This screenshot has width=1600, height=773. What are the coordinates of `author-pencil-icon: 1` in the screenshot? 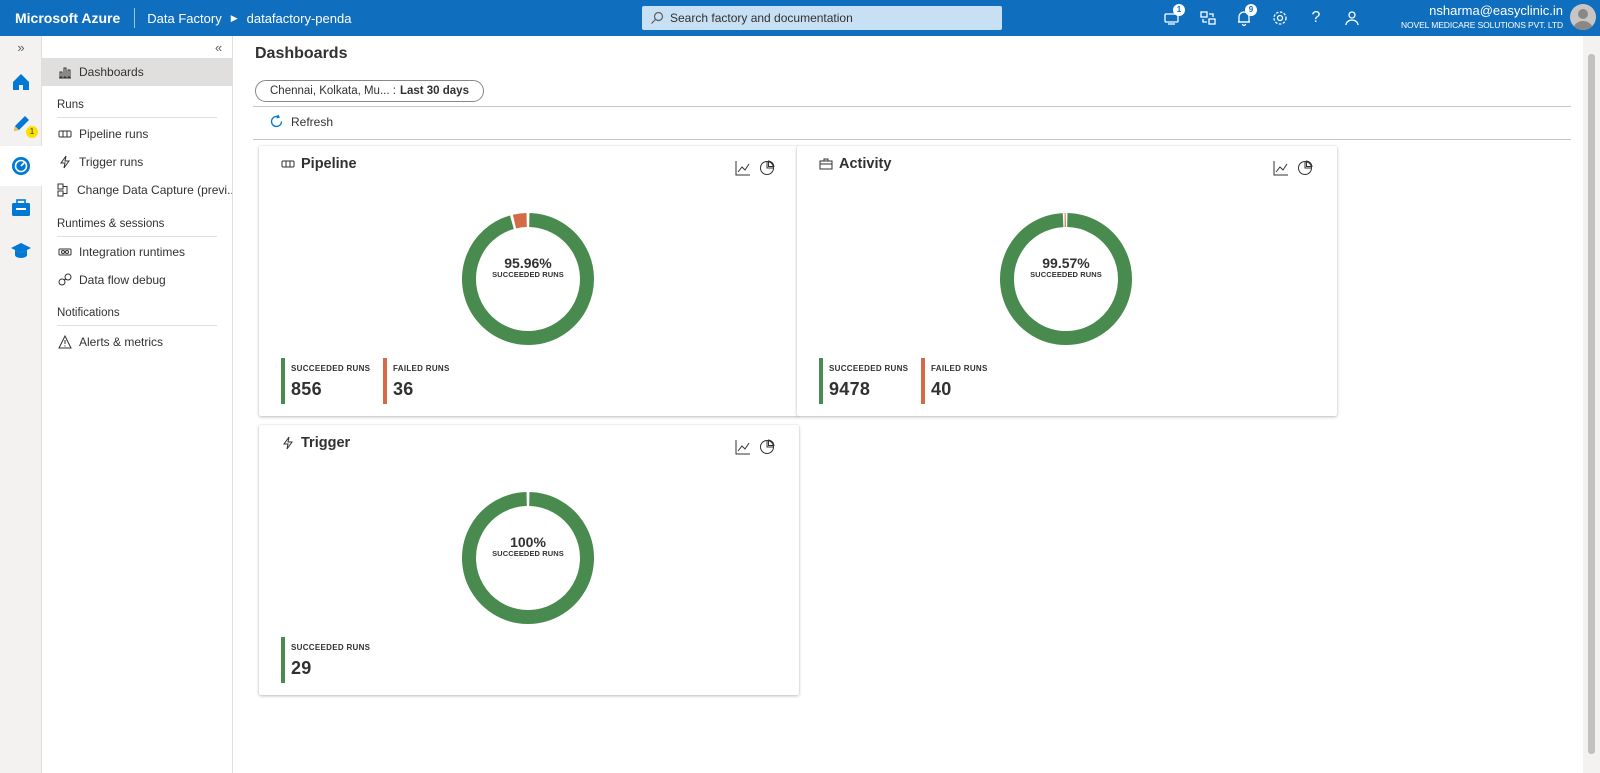 It's located at (21, 124).